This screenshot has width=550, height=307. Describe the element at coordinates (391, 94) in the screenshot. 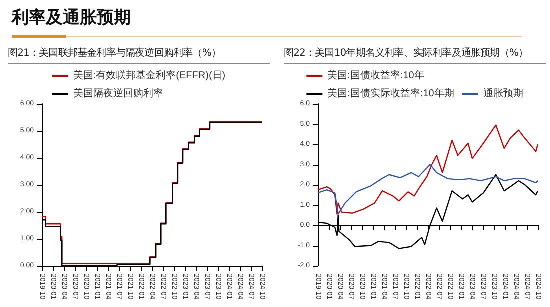

I see `legend-label: 美国:国债实际收益率:10年期` at that location.